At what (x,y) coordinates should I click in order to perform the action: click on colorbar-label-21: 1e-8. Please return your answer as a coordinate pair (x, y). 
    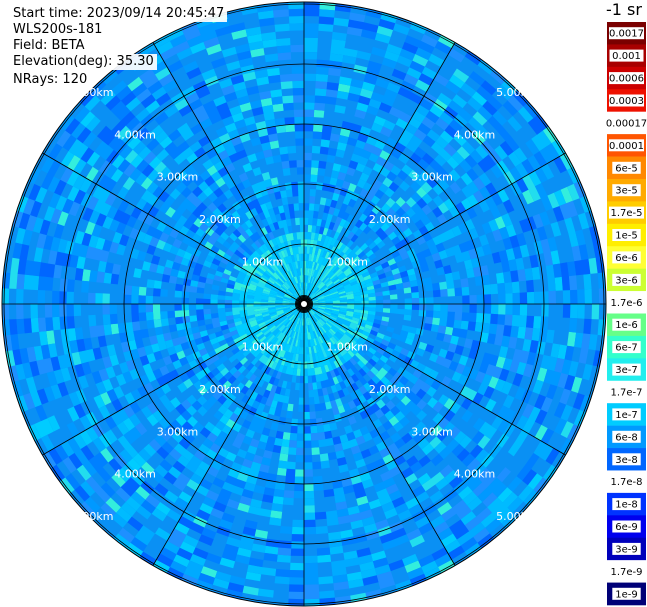
    Looking at the image, I should click on (626, 505).